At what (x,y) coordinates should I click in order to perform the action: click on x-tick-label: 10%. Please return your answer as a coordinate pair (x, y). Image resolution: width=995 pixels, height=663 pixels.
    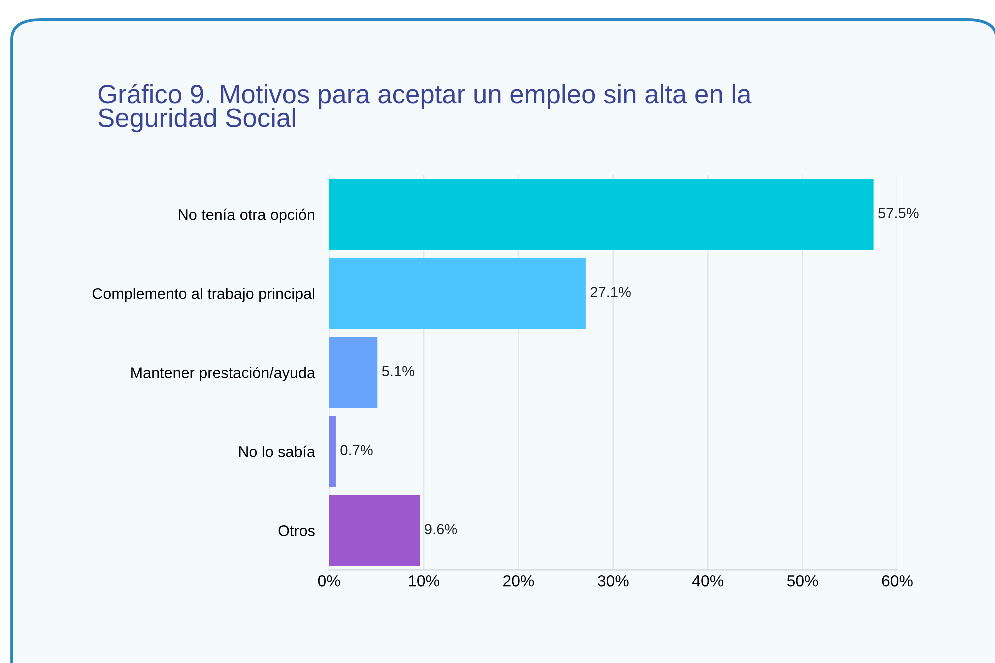
    Looking at the image, I should click on (424, 581).